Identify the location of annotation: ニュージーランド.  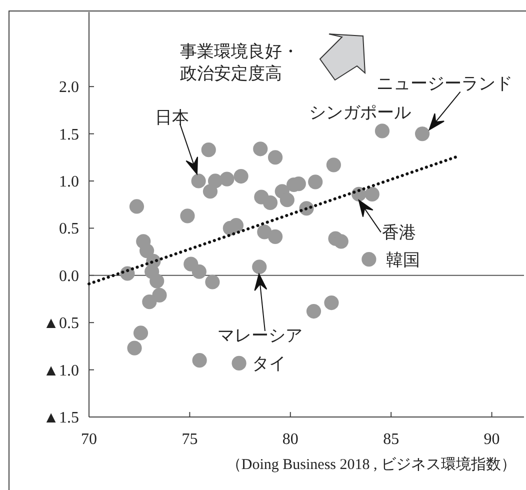
(444, 83).